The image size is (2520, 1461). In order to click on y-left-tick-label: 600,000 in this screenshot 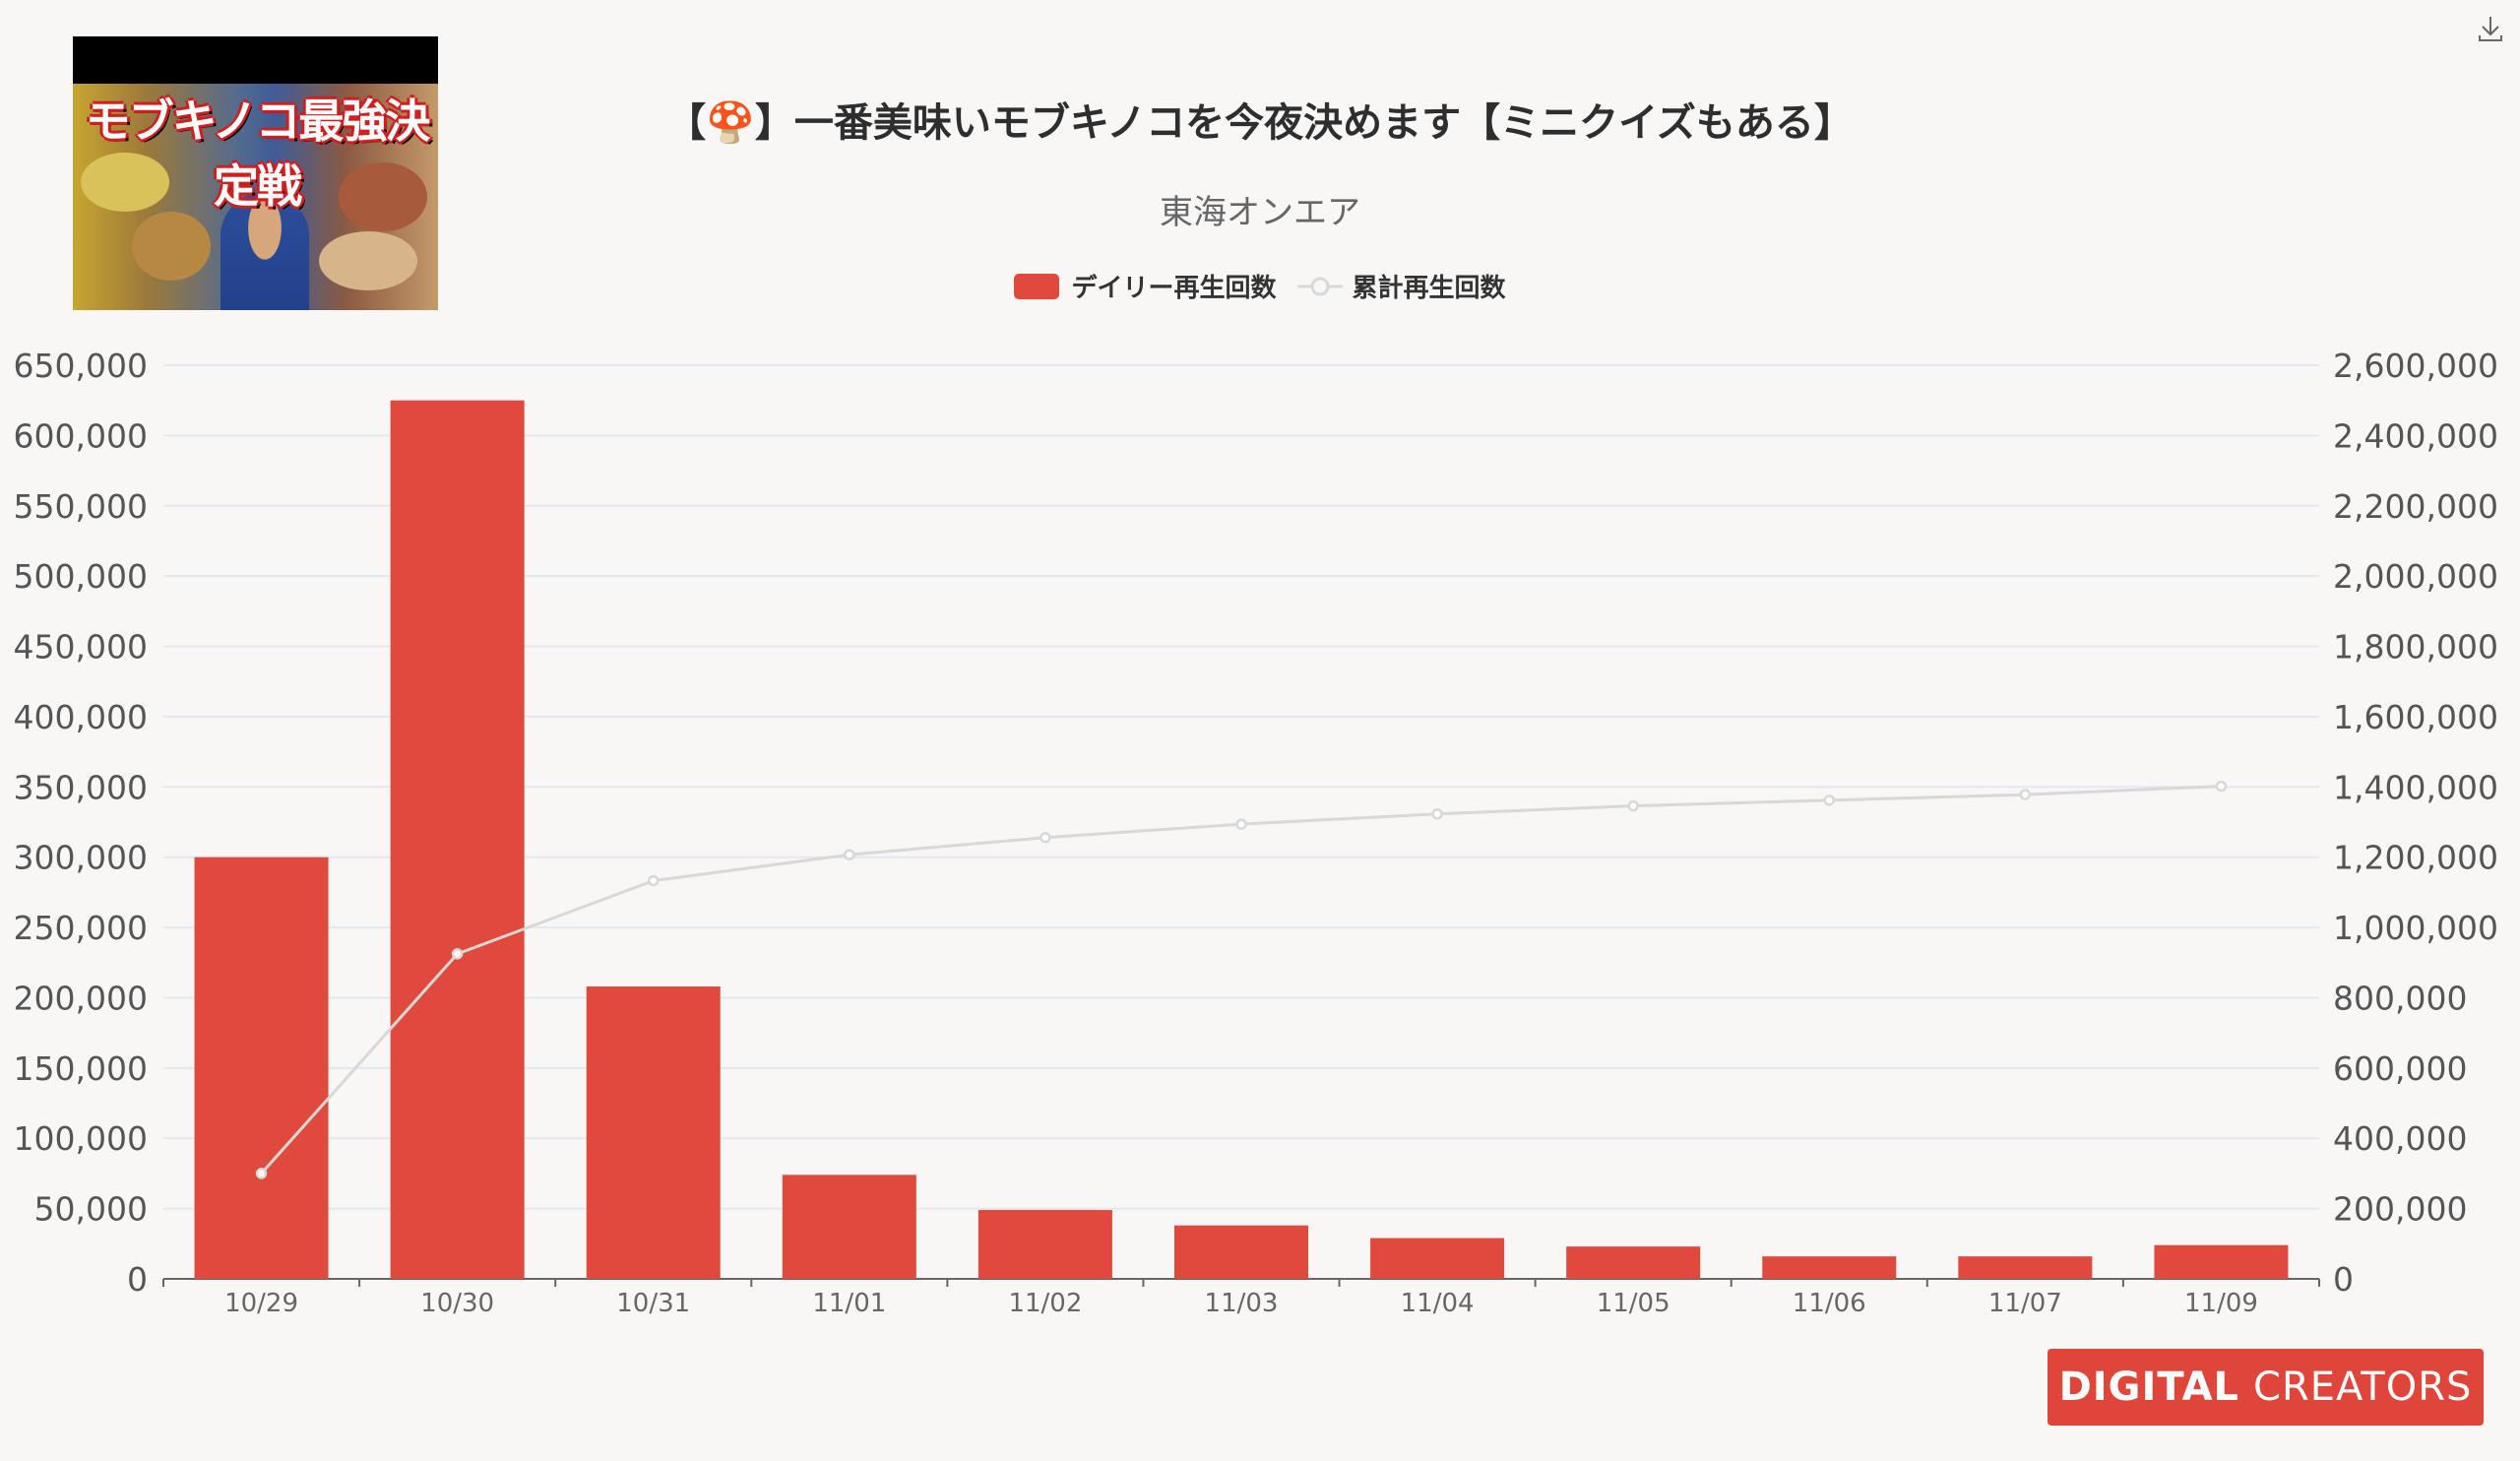, I will do `click(81, 435)`.